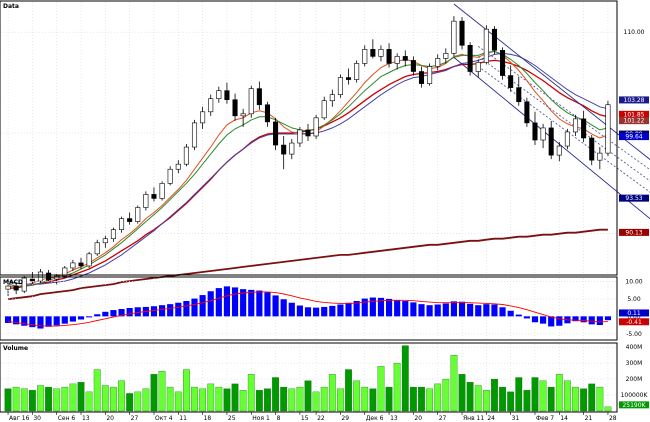  What do you see at coordinates (375, 418) in the screenshot?
I see `x-tick-label: Дек 6` at bounding box center [375, 418].